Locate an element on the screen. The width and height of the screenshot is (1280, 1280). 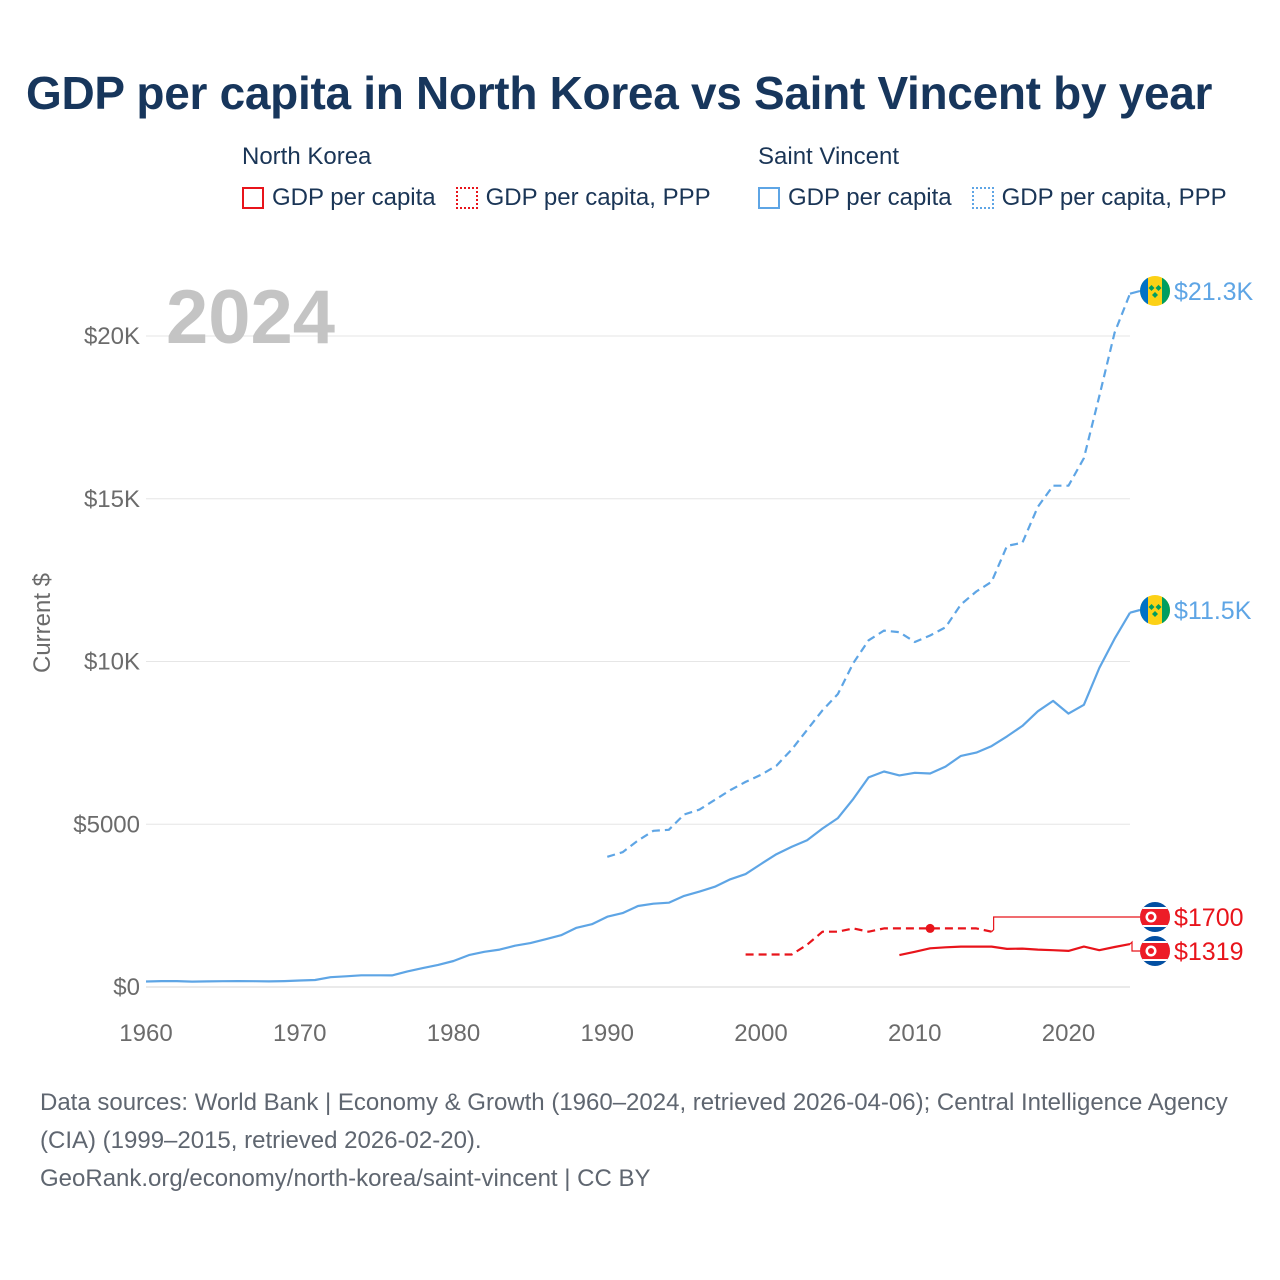
end-value-label: $21.3K is located at coordinates (1214, 292).